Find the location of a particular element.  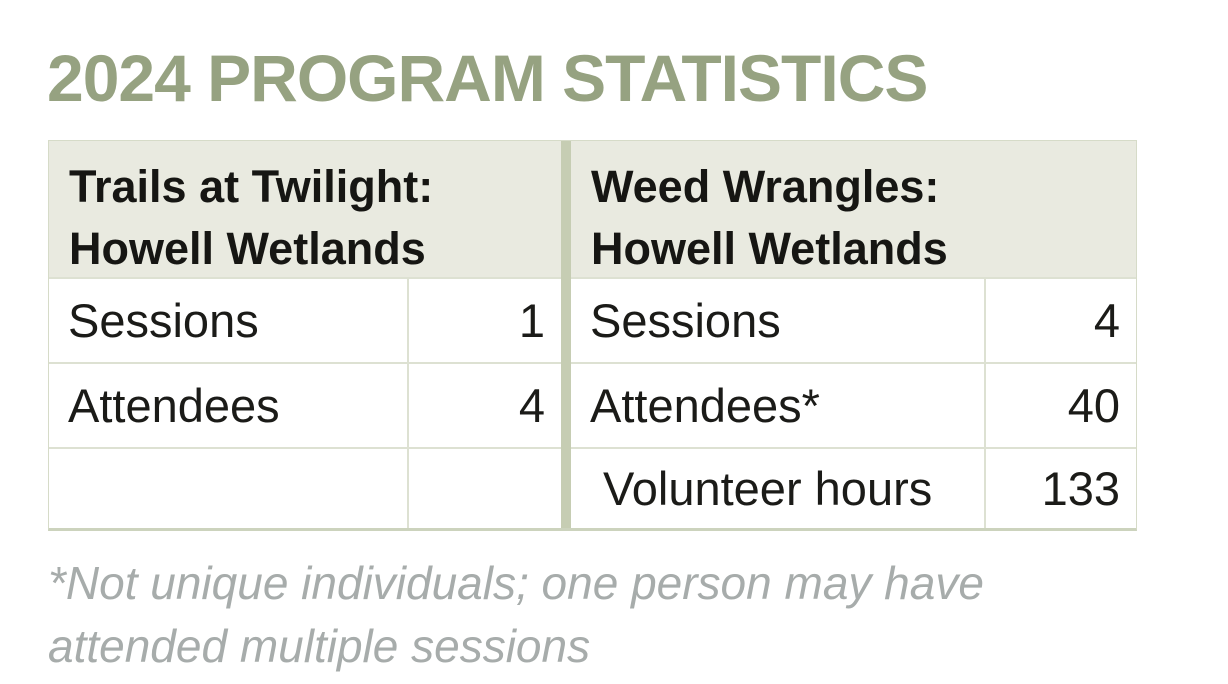

table-row: Sessions 1 is located at coordinates (305, 319).